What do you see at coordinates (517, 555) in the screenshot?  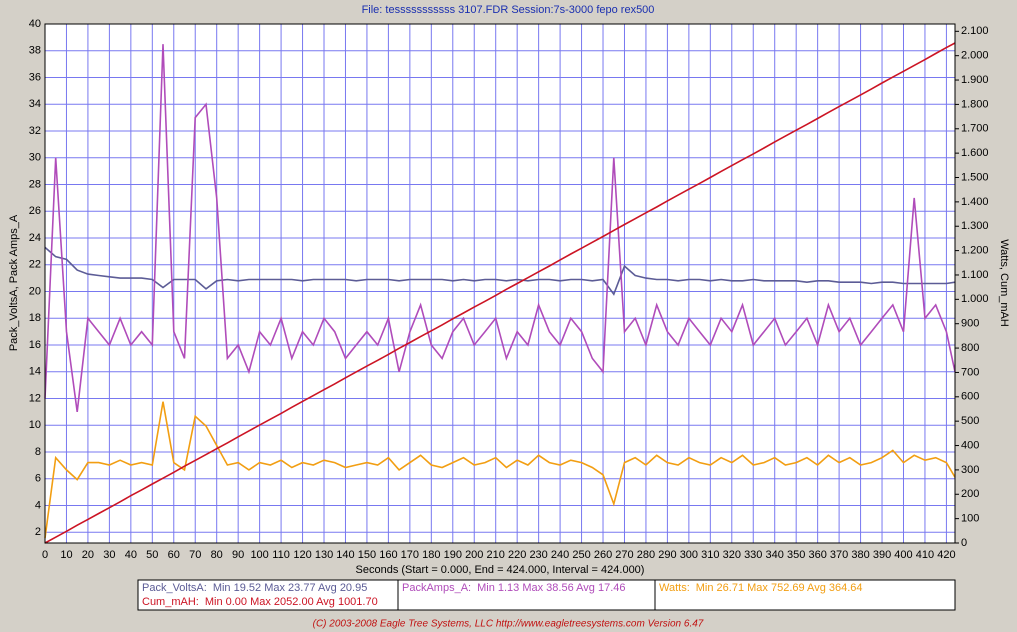 I see `x-tick-label: 220` at bounding box center [517, 555].